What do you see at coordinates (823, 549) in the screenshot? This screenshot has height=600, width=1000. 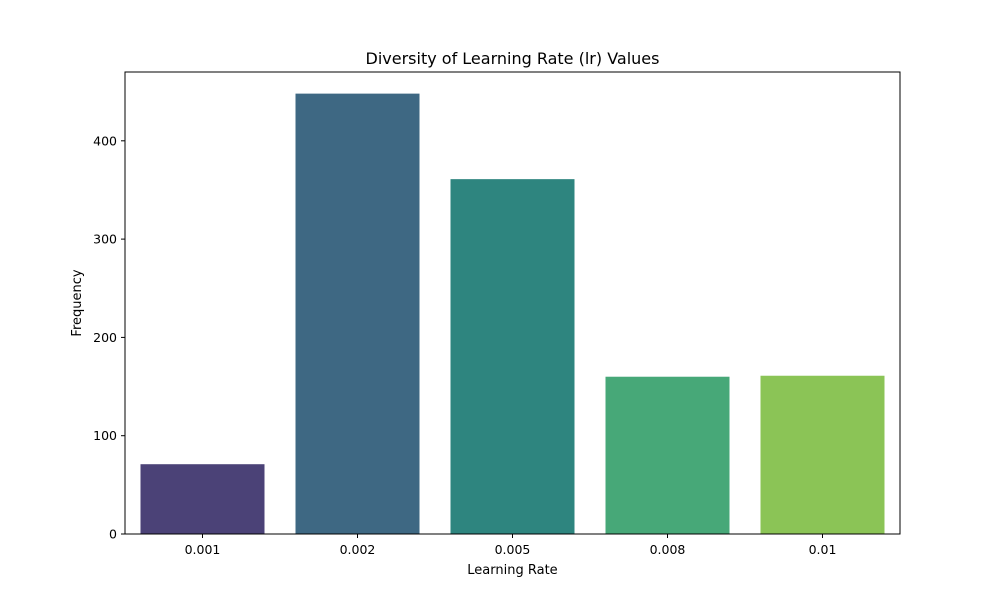 I see `x-tick-label: 0.01` at bounding box center [823, 549].